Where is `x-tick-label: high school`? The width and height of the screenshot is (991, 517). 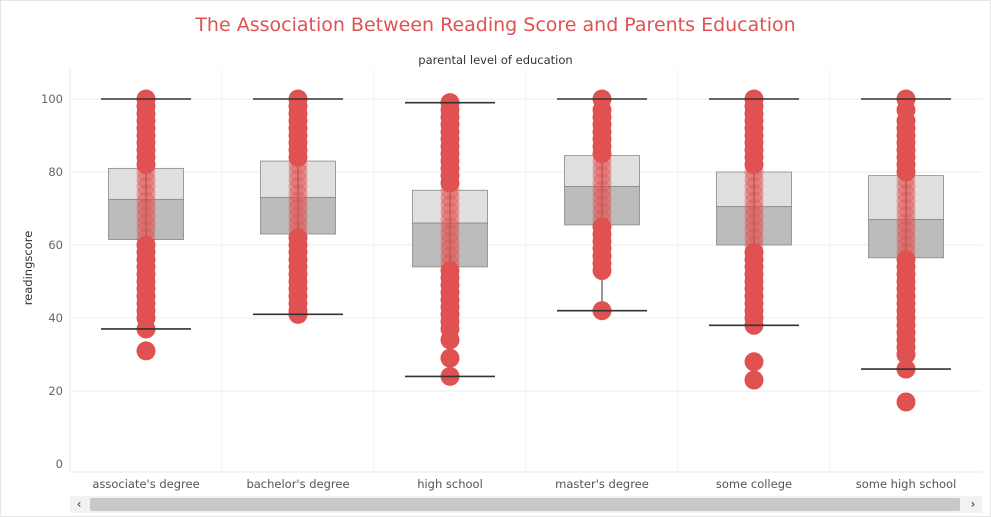
x-tick-label: high school is located at coordinates (450, 484).